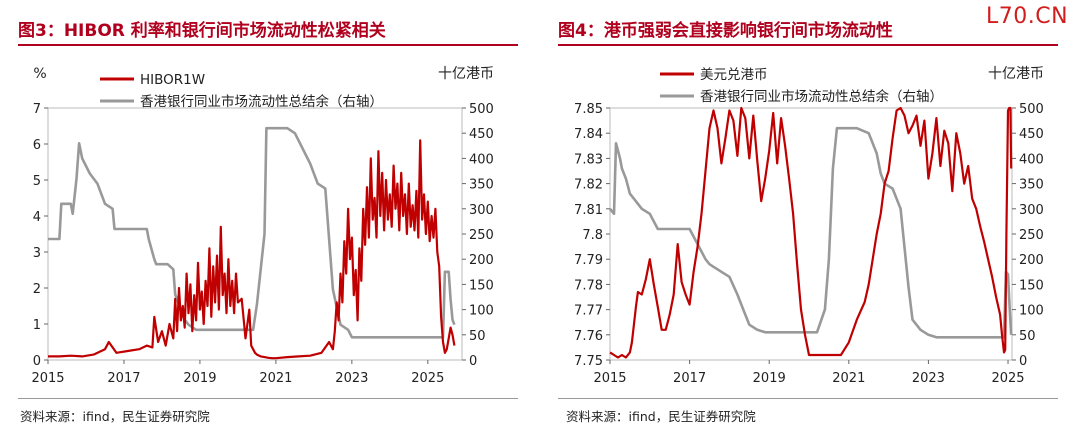  Describe the element at coordinates (268, 45) in the screenshot. I see `left-title-rule` at that location.